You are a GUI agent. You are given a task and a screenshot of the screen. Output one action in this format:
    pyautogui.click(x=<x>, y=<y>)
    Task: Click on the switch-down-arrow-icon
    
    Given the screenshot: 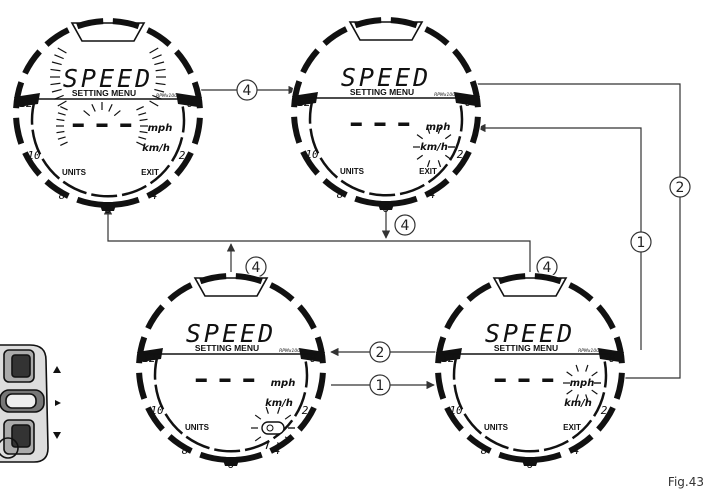 What is the action you would take?
    pyautogui.click(x=57, y=435)
    